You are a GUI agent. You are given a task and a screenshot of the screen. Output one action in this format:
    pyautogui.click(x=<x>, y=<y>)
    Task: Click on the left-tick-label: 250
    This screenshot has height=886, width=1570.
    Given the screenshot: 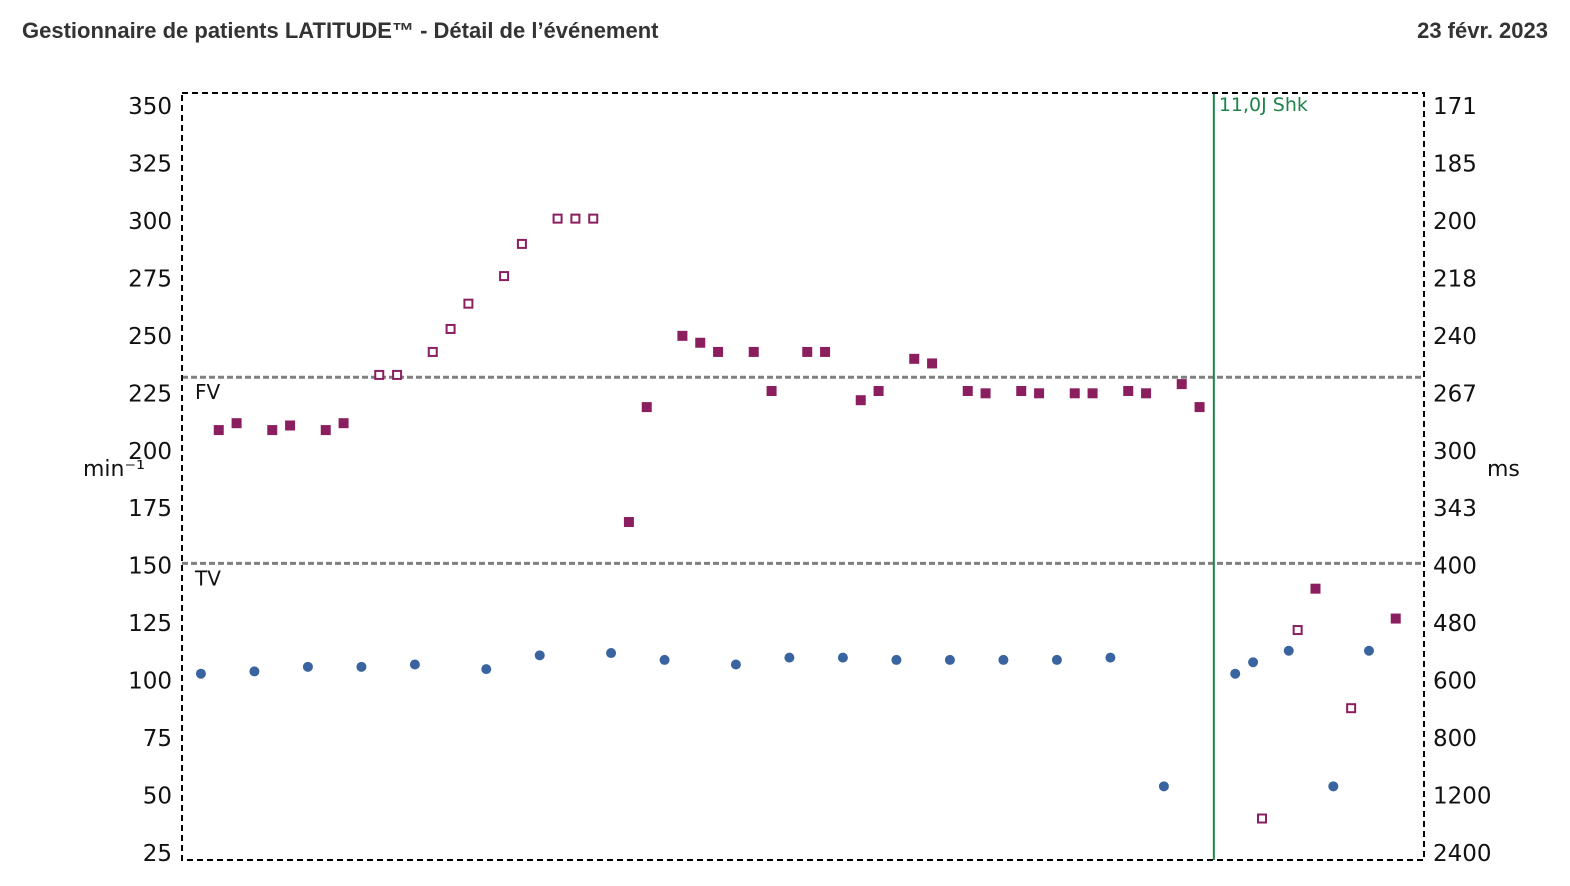 What is the action you would take?
    pyautogui.click(x=150, y=337)
    